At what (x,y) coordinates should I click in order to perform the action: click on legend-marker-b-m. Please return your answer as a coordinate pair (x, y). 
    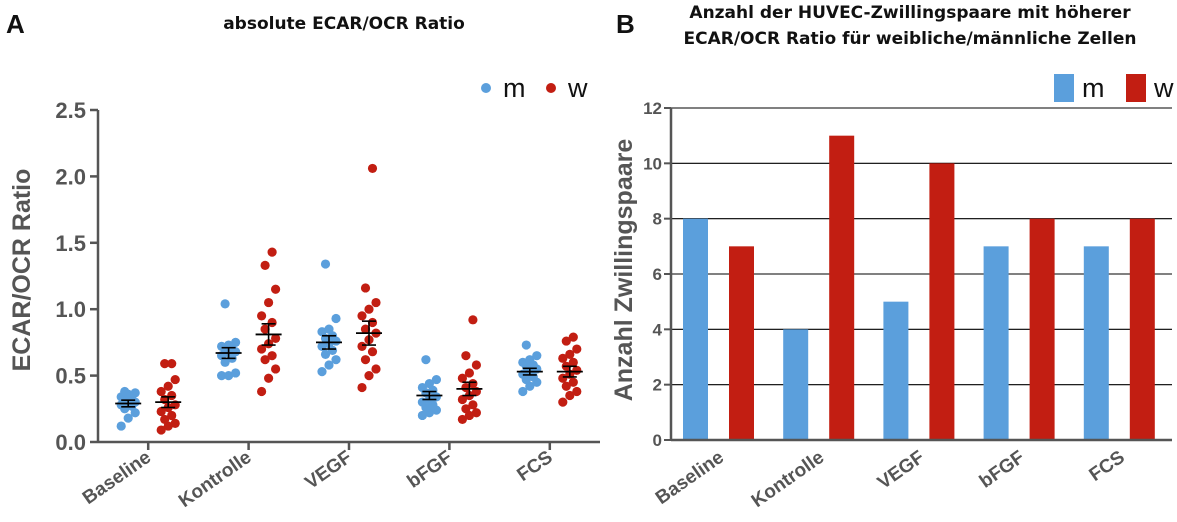
    Looking at the image, I should click on (1064, 88).